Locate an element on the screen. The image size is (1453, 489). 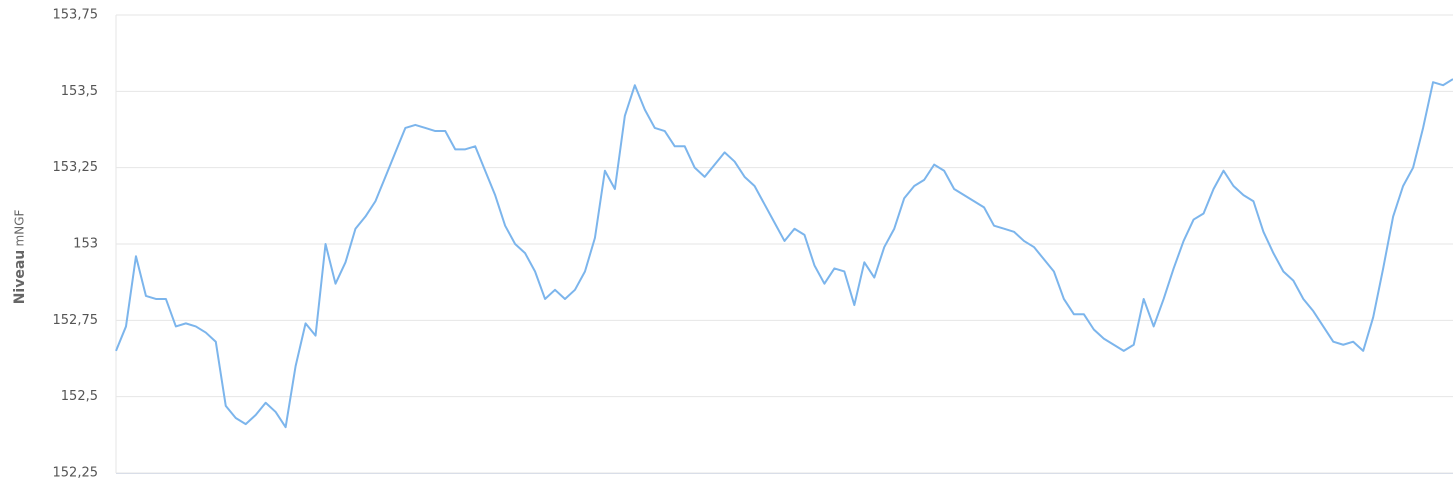
y-tick-label: 153,25 is located at coordinates (76, 167).